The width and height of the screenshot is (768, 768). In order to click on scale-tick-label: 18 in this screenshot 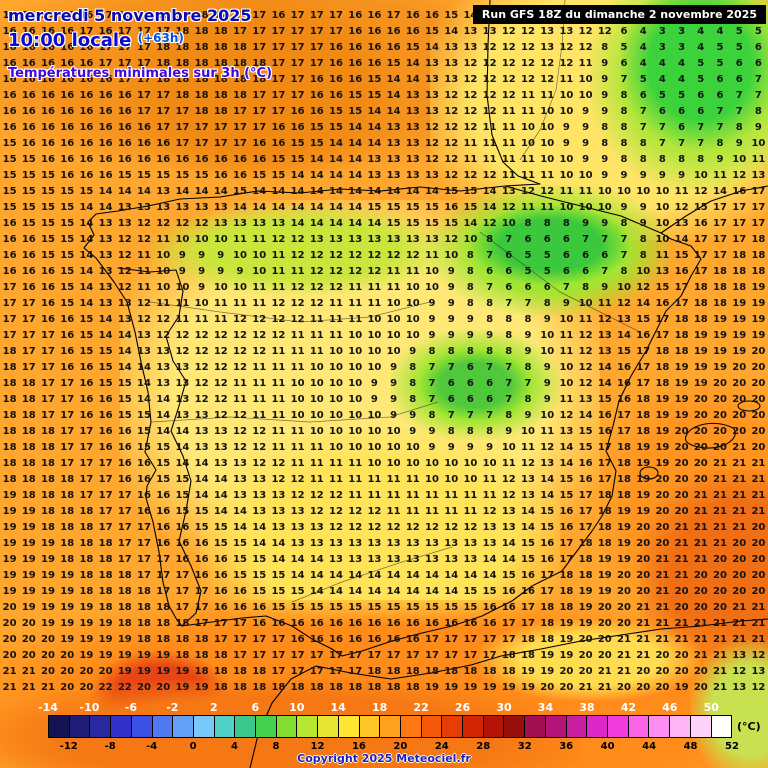, I will do `click(379, 707)`.